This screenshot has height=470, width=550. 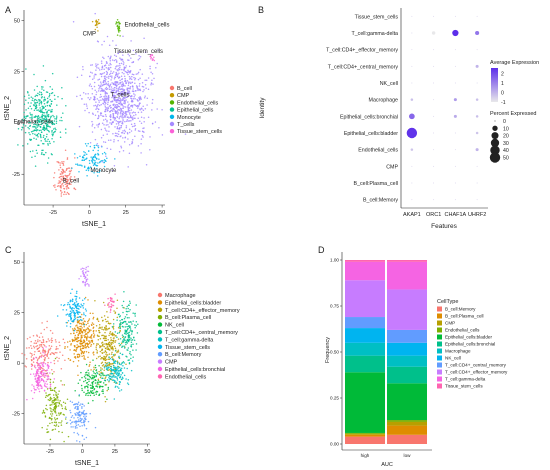 I want to click on legend-label-c-7: Tissue_stem_cells, so click(x=187, y=348).